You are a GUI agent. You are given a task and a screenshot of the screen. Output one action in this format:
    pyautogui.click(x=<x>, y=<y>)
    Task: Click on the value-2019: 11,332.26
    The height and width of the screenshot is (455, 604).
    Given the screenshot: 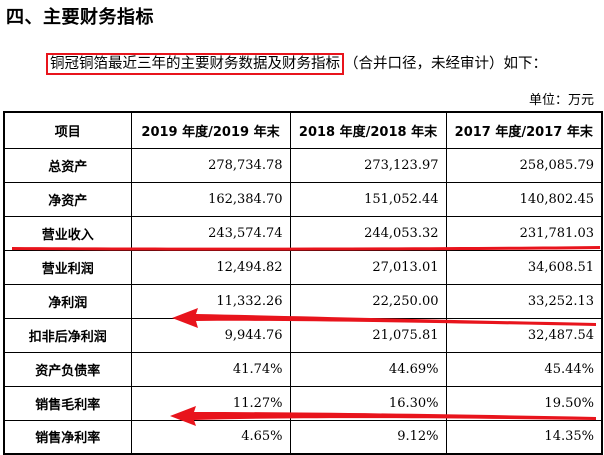 What is the action you would take?
    pyautogui.click(x=210, y=301)
    